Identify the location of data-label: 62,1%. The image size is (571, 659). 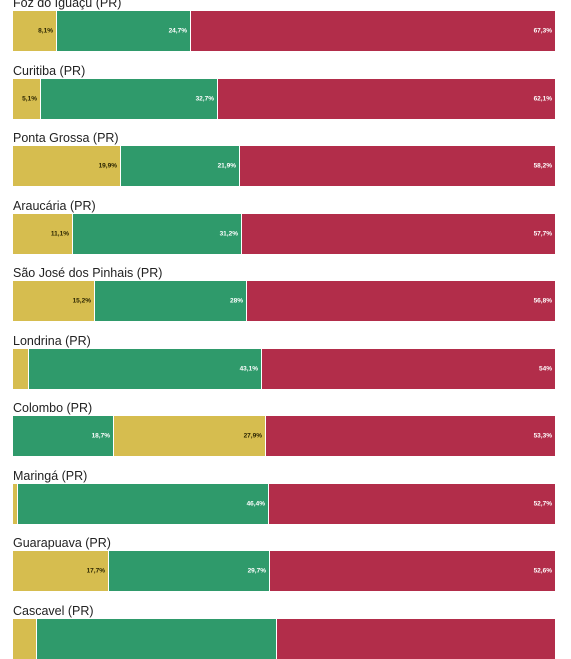
(542, 98).